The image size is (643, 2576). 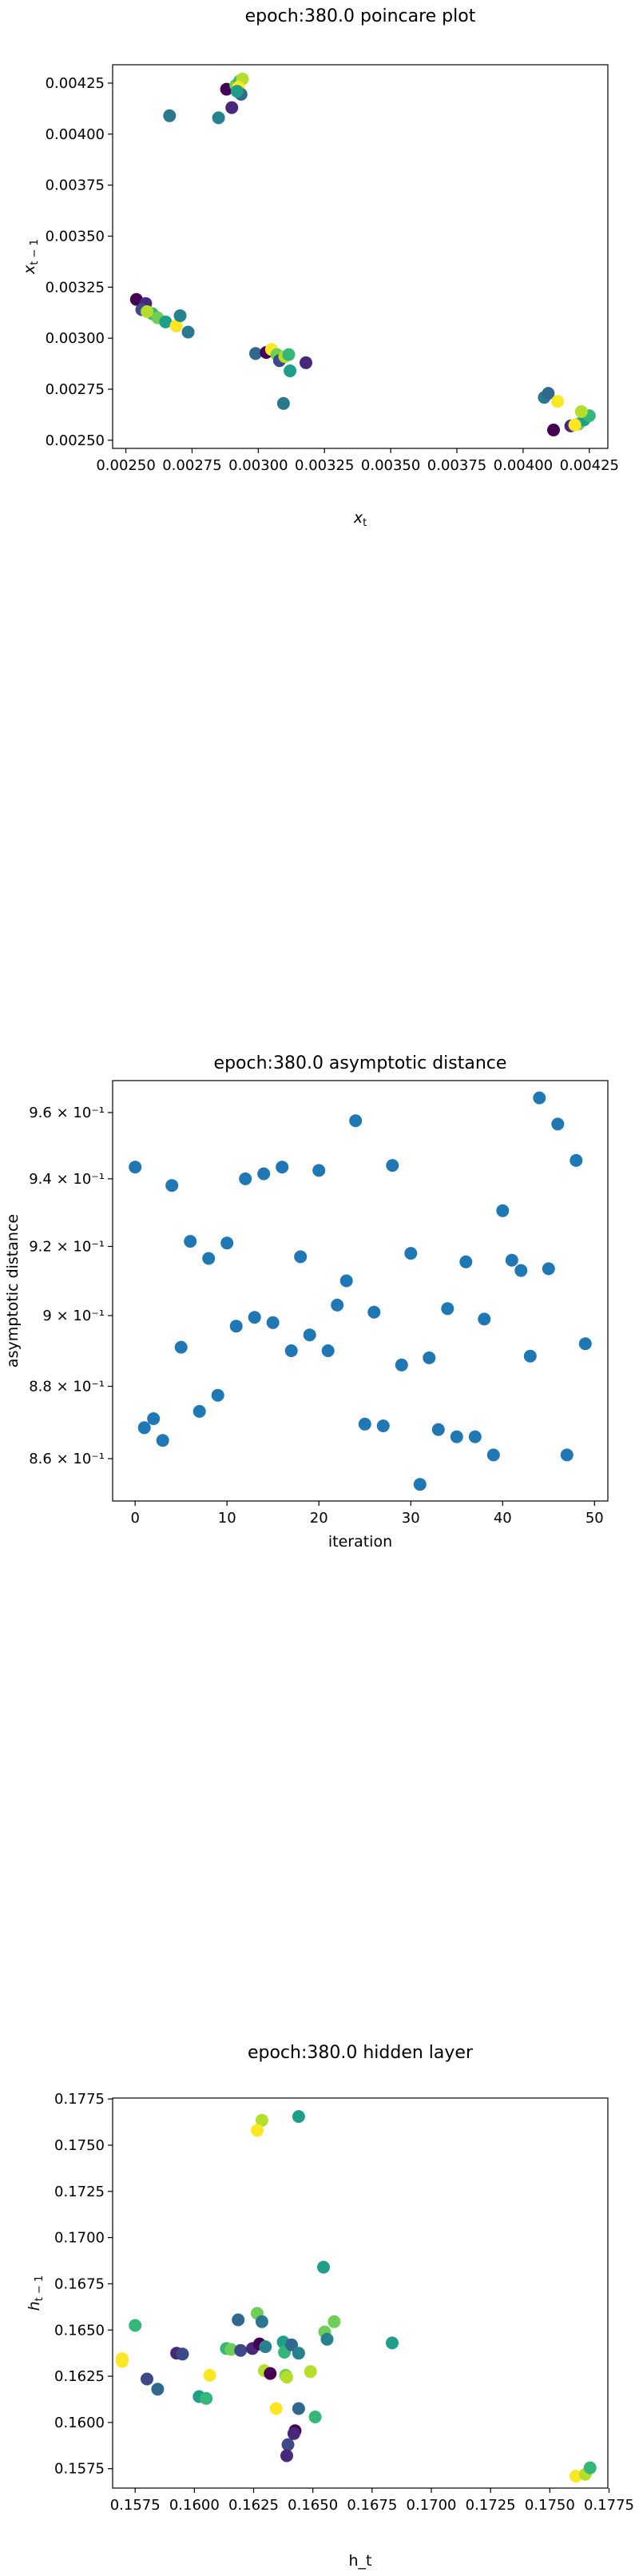 I want to click on y-tick-label: 0.1575, so click(x=79, y=2469).